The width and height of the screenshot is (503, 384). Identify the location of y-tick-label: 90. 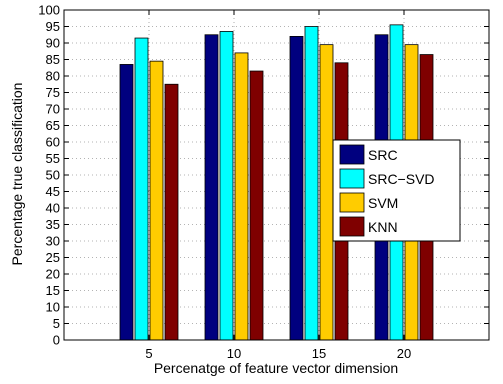
(53, 43).